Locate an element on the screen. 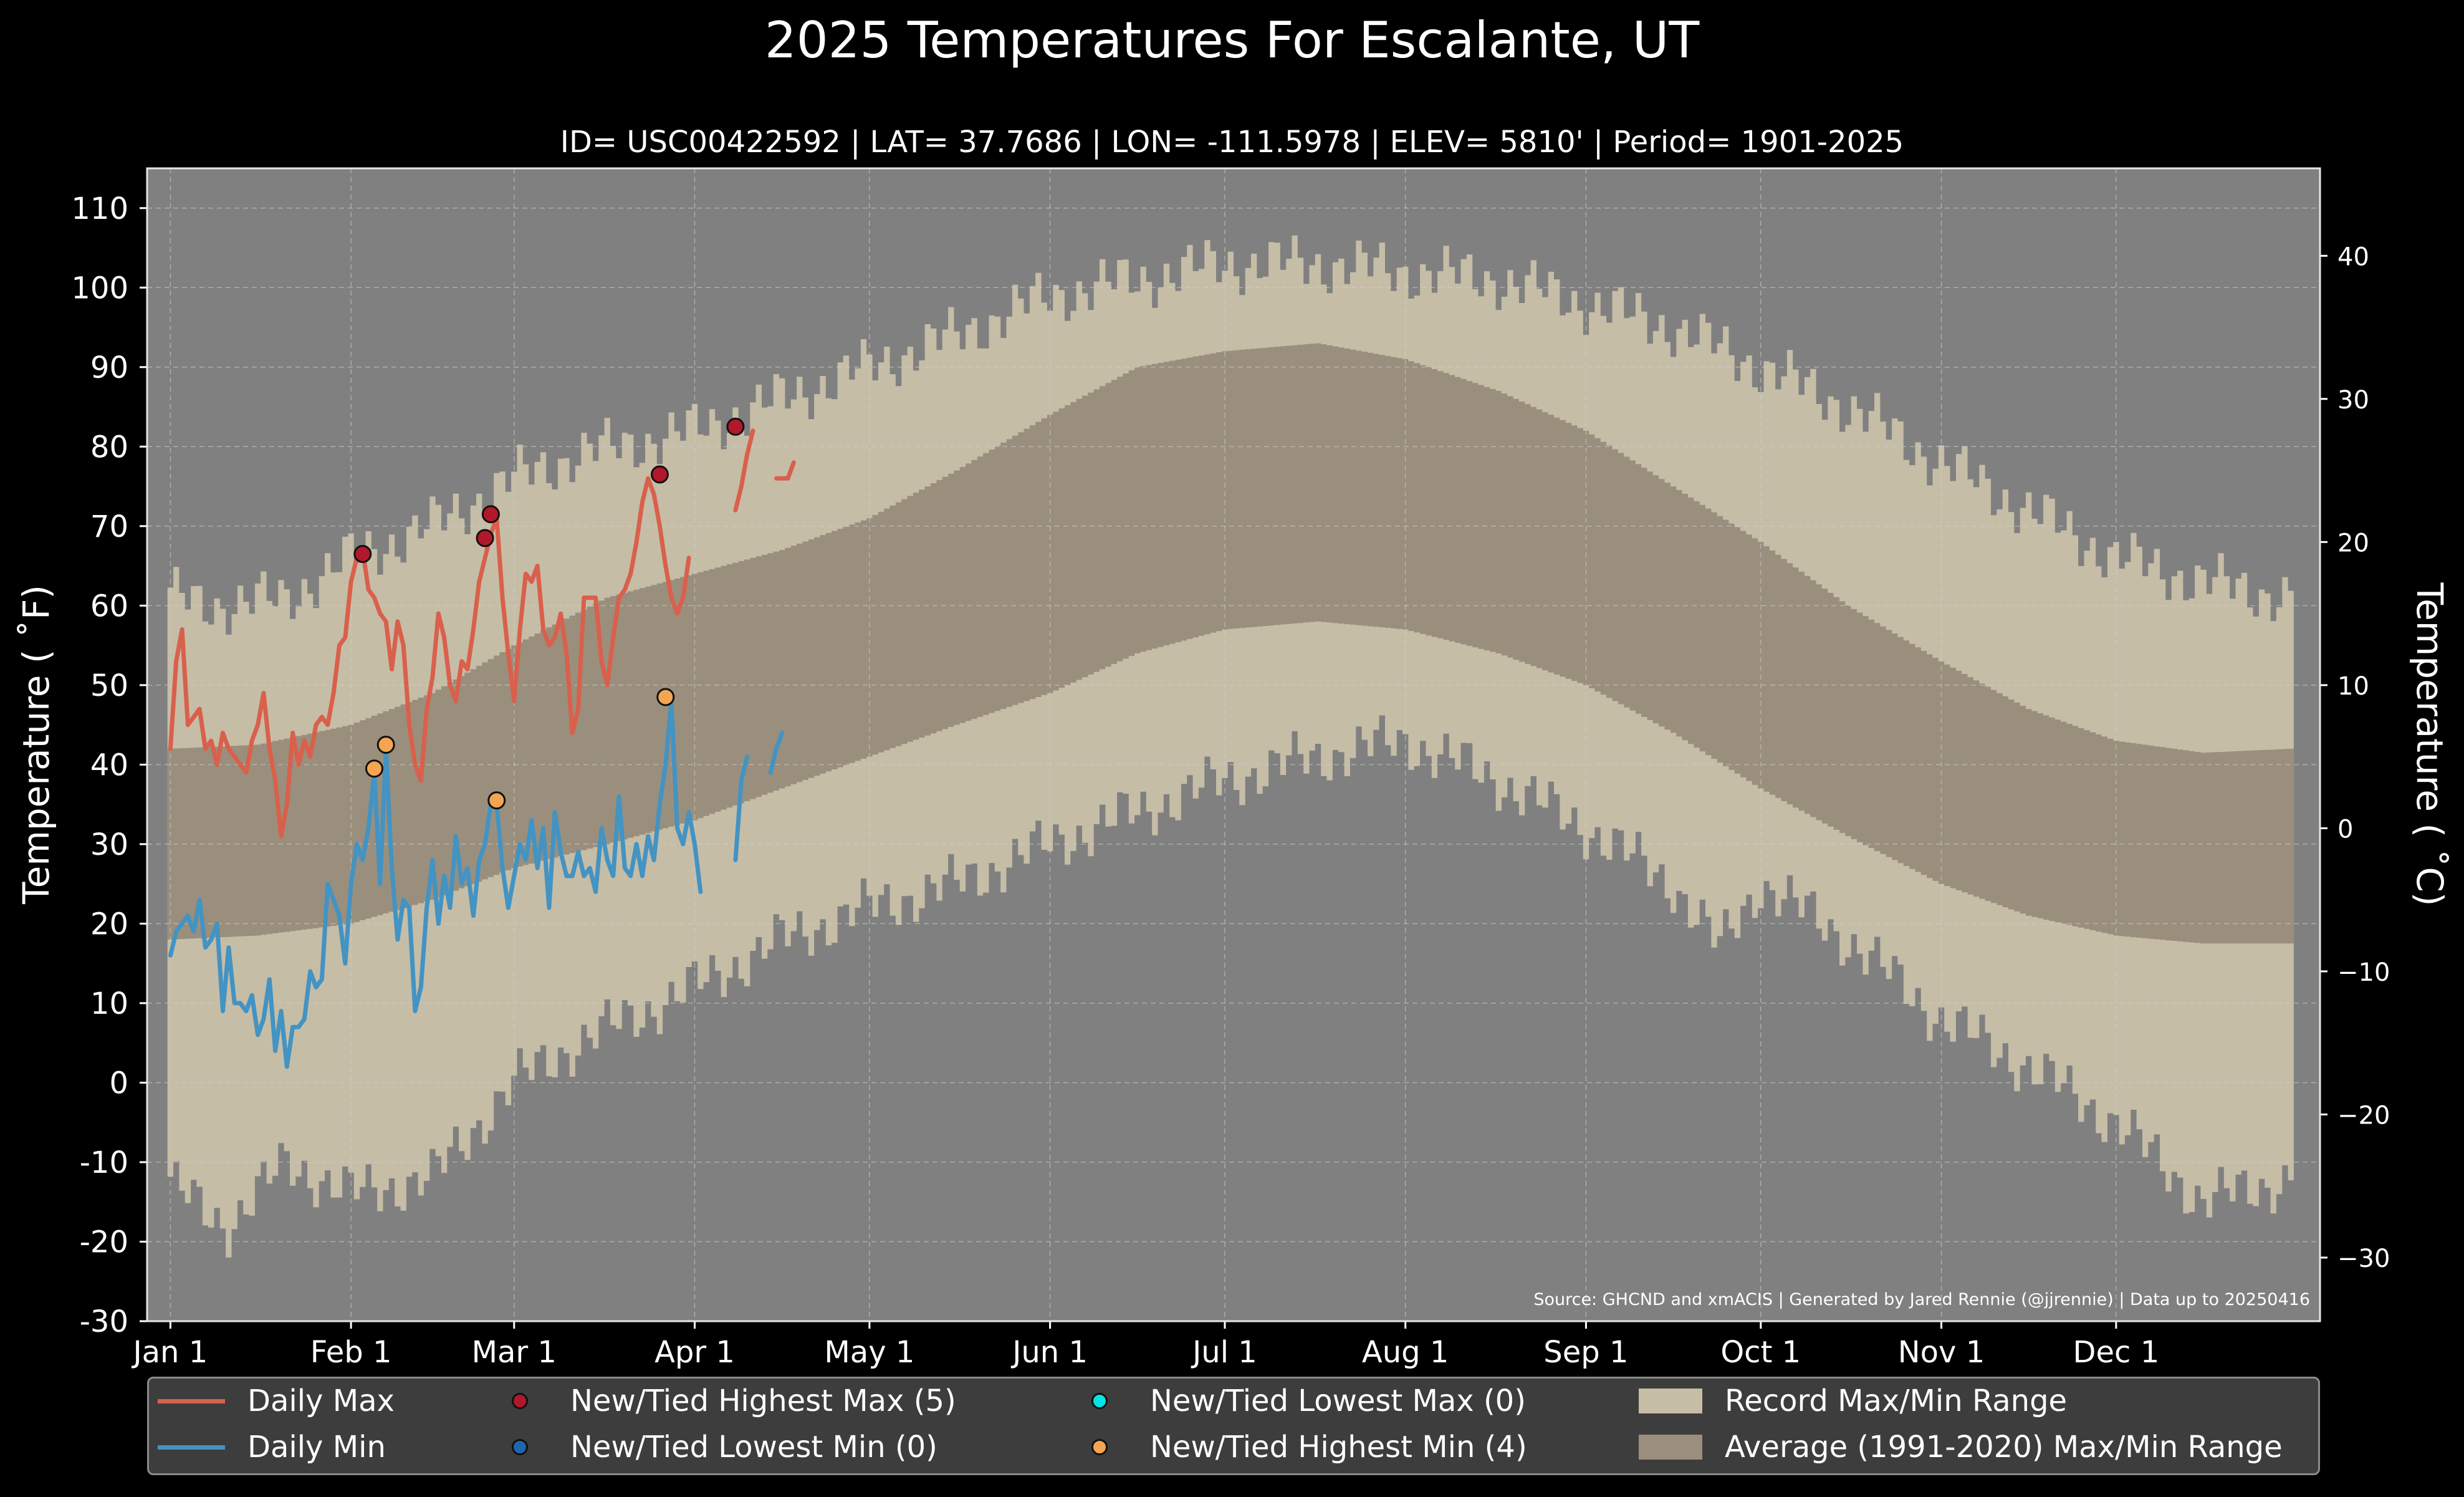 This screenshot has height=1497, width=2464. legend-item-lowest-min: New/Tied Lowest Min (0) is located at coordinates (712, 1447).